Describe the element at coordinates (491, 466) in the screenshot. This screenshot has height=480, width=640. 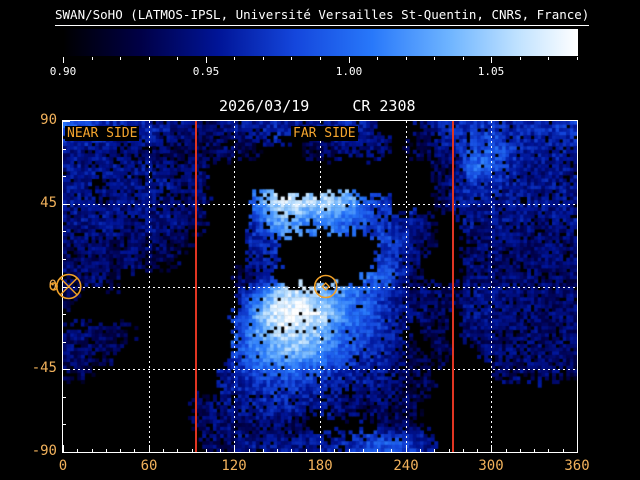
I see `x-axis-tick-label: 300` at that location.